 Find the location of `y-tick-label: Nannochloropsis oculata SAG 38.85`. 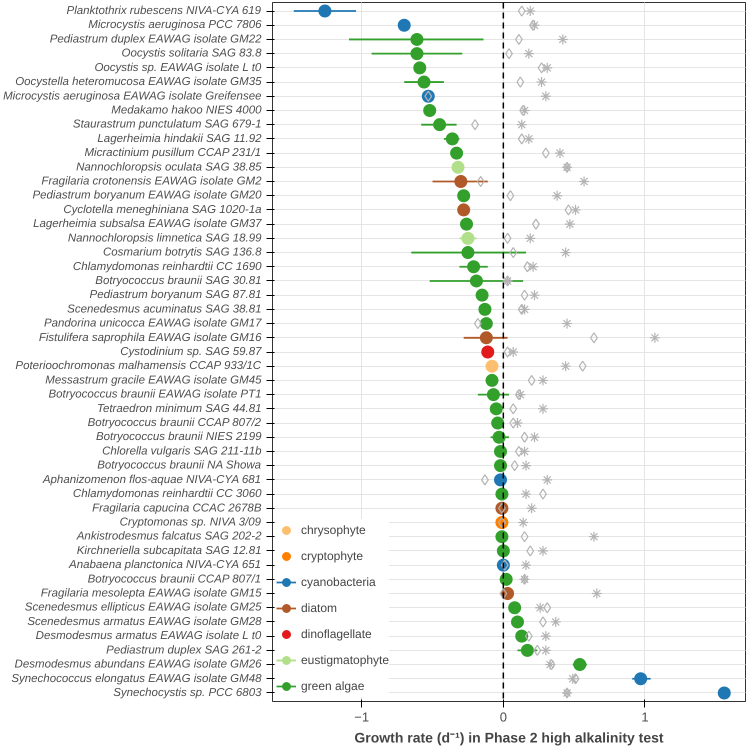

y-tick-label: Nannochloropsis oculata SAG 38.85 is located at coordinates (169, 167).